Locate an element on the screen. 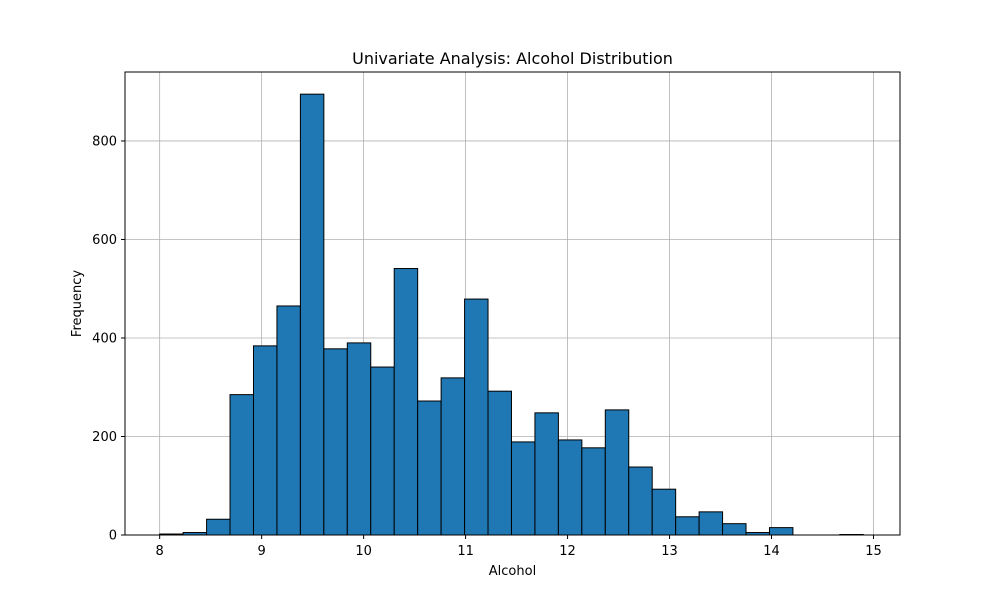 The image size is (1000, 600). x-tick-label: 11 is located at coordinates (465, 551).